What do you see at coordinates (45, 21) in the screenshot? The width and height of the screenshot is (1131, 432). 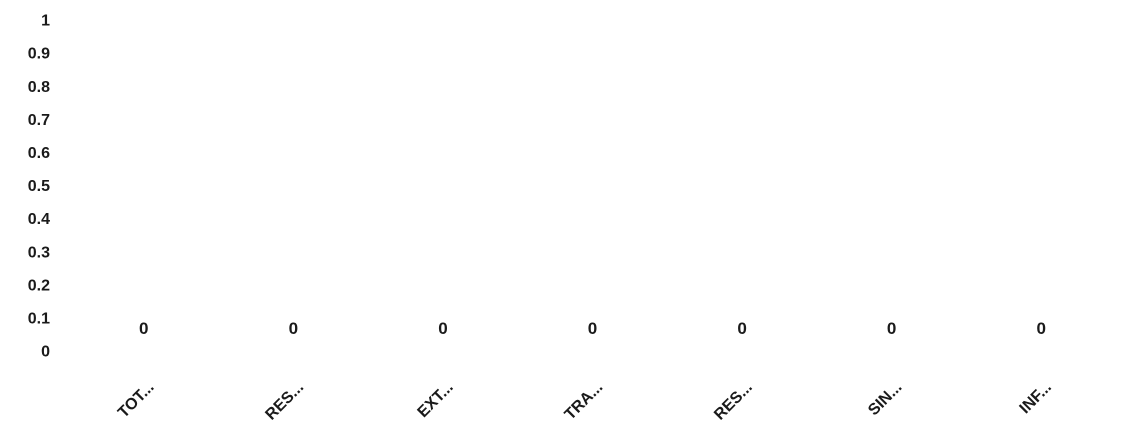 I see `y-tick-label: 1` at bounding box center [45, 21].